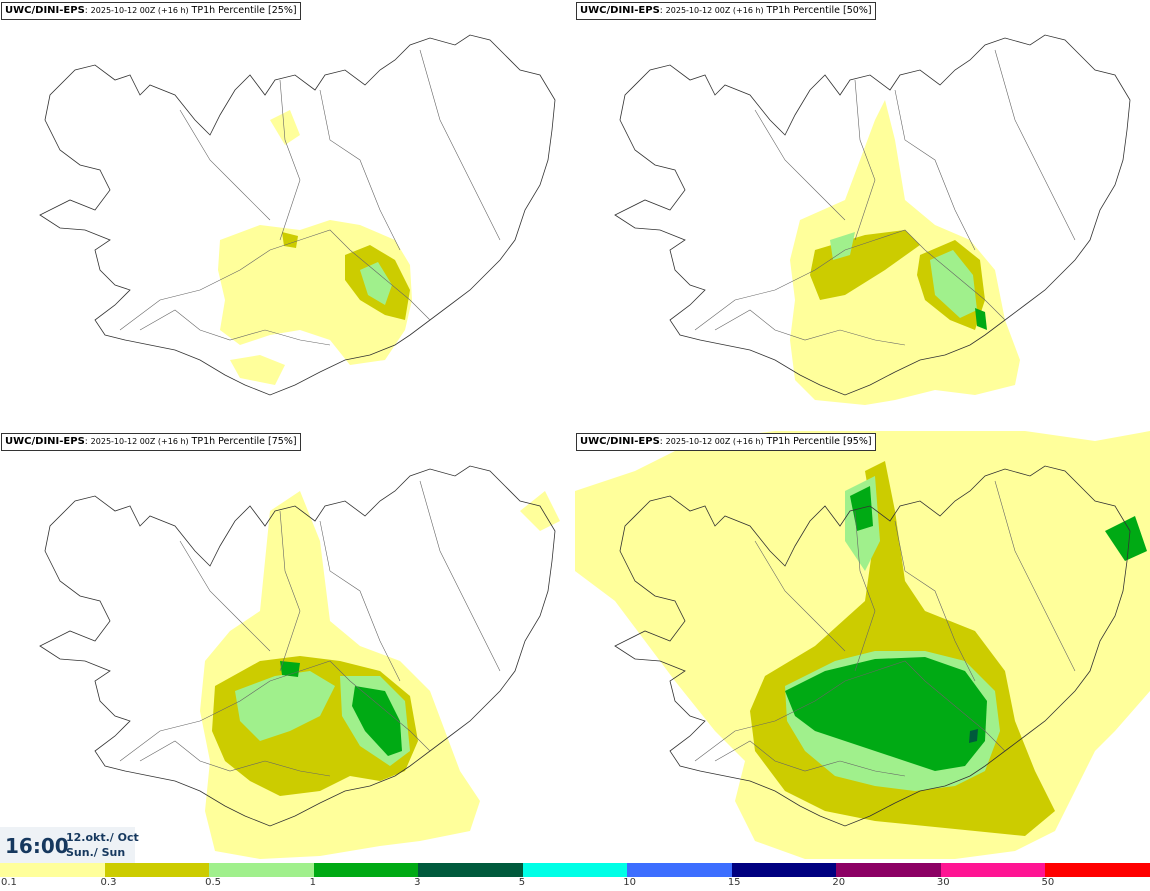 The width and height of the screenshot is (1150, 891). I want to click on legend-tick-label: 20, so click(839, 882).